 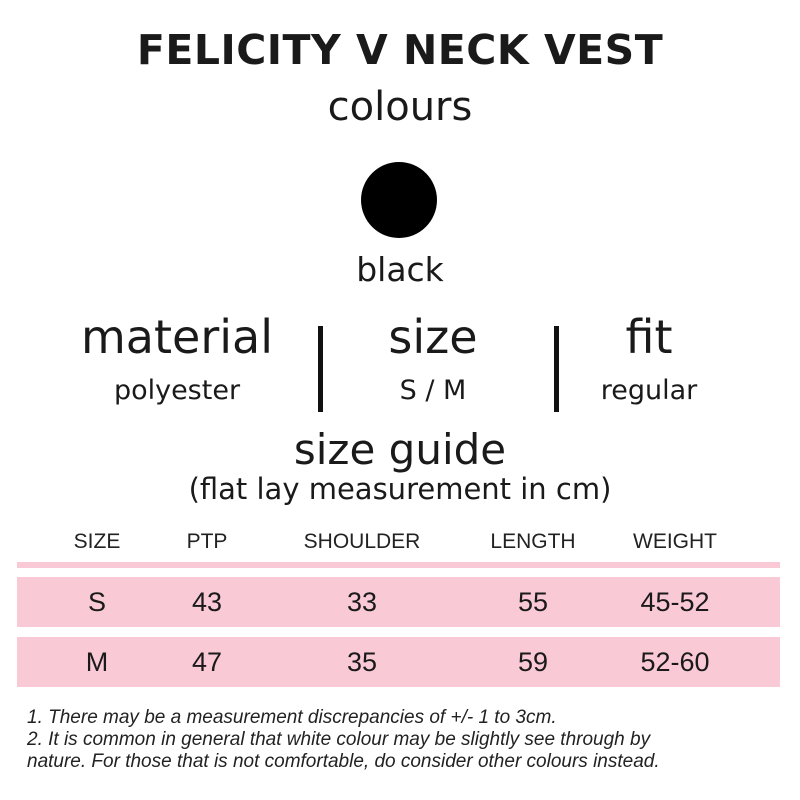 What do you see at coordinates (398, 662) in the screenshot?
I see `table-row: M 47 35 59 52-60` at bounding box center [398, 662].